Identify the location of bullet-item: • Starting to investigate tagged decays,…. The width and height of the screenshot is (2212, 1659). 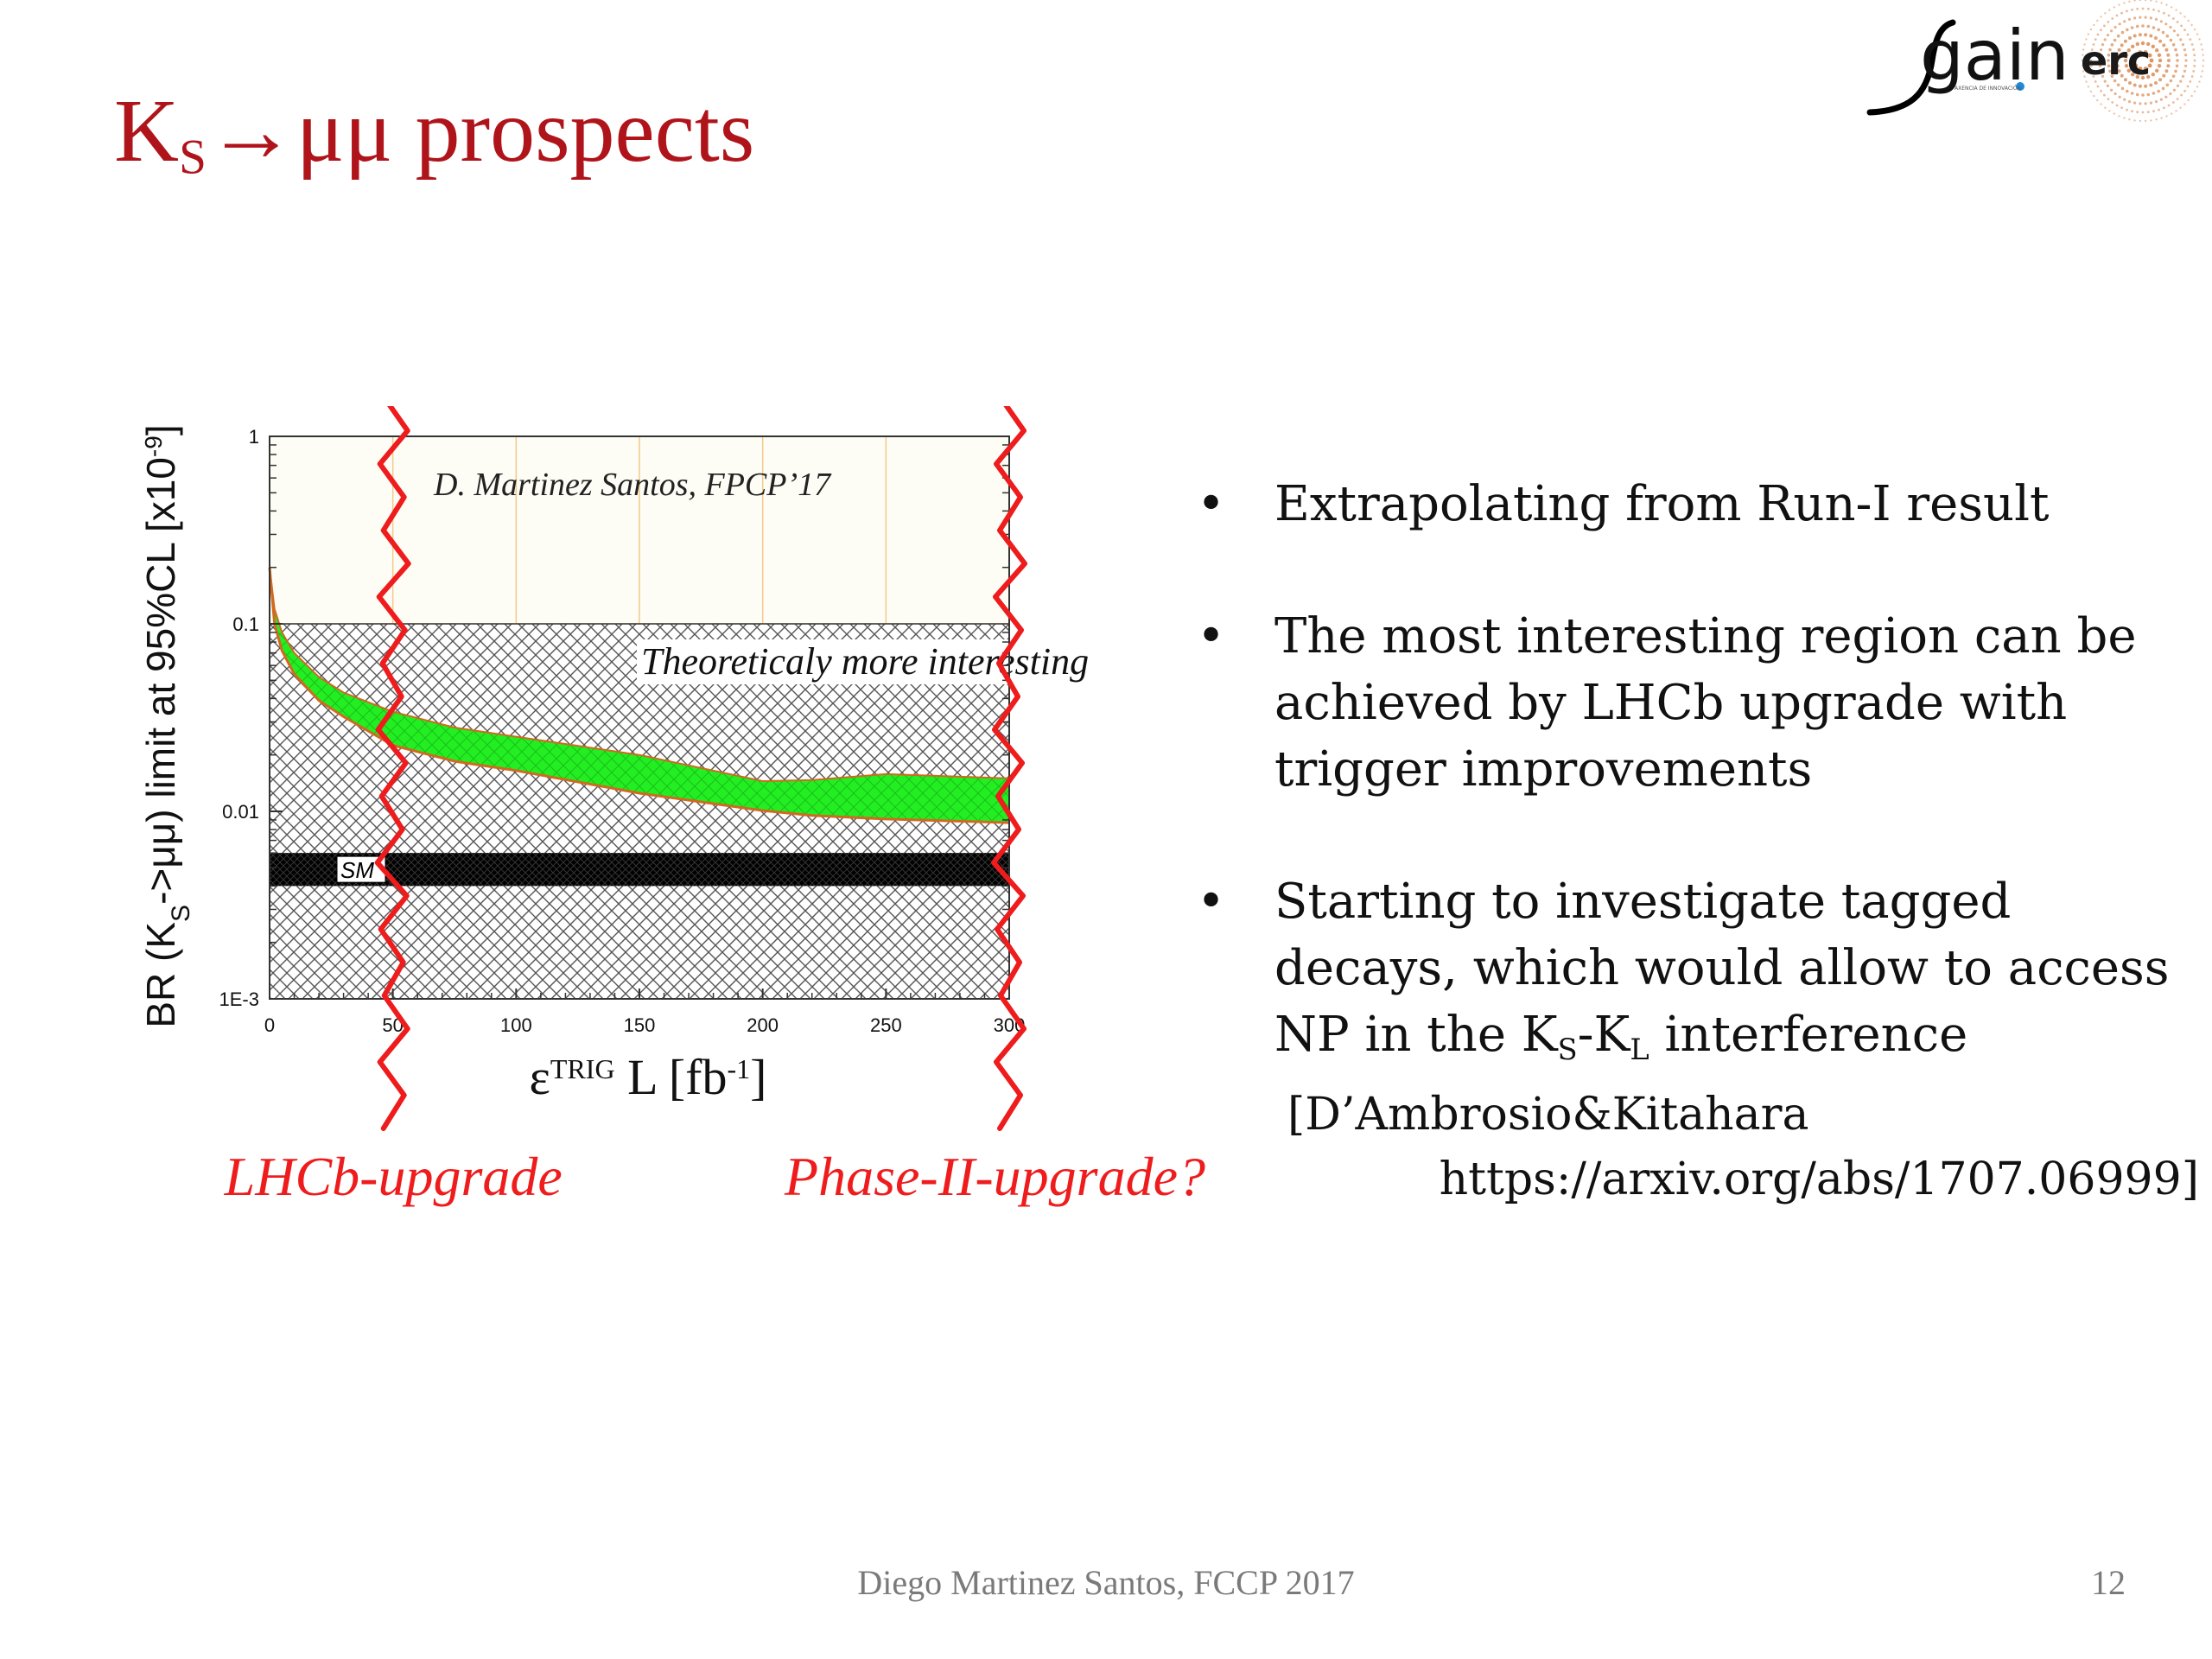
(1698, 975).